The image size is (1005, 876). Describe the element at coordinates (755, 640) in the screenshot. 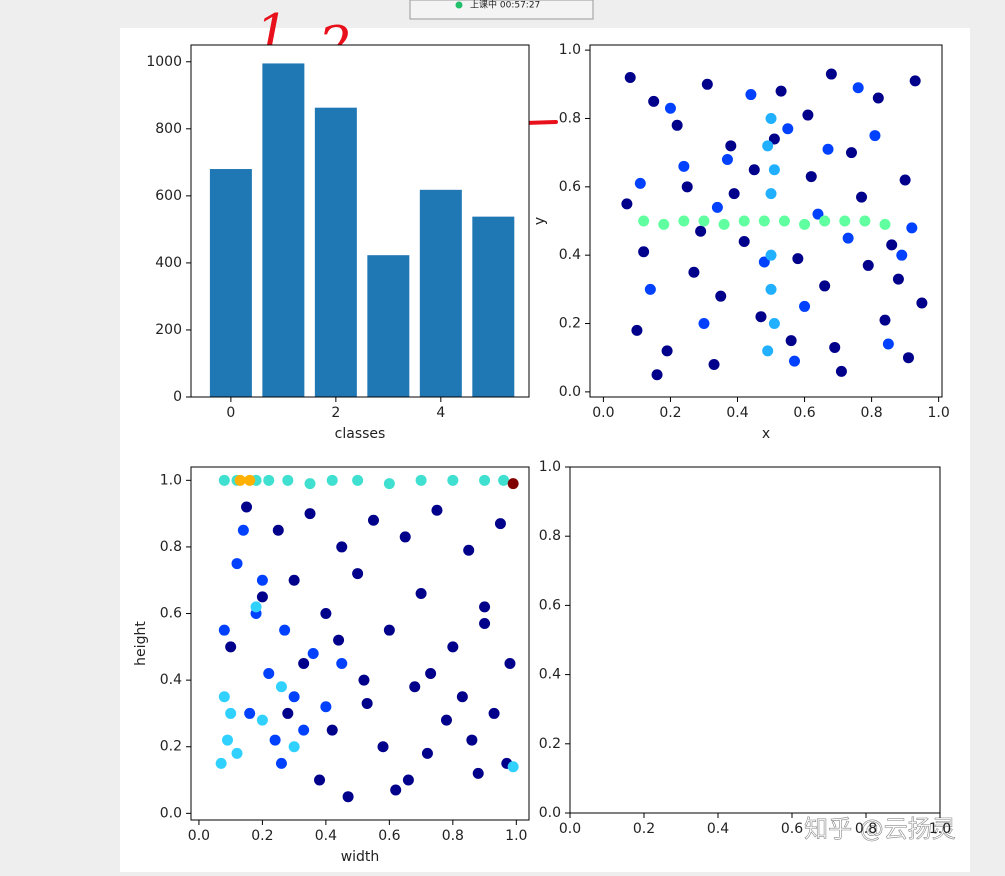

I see `plot-area` at that location.